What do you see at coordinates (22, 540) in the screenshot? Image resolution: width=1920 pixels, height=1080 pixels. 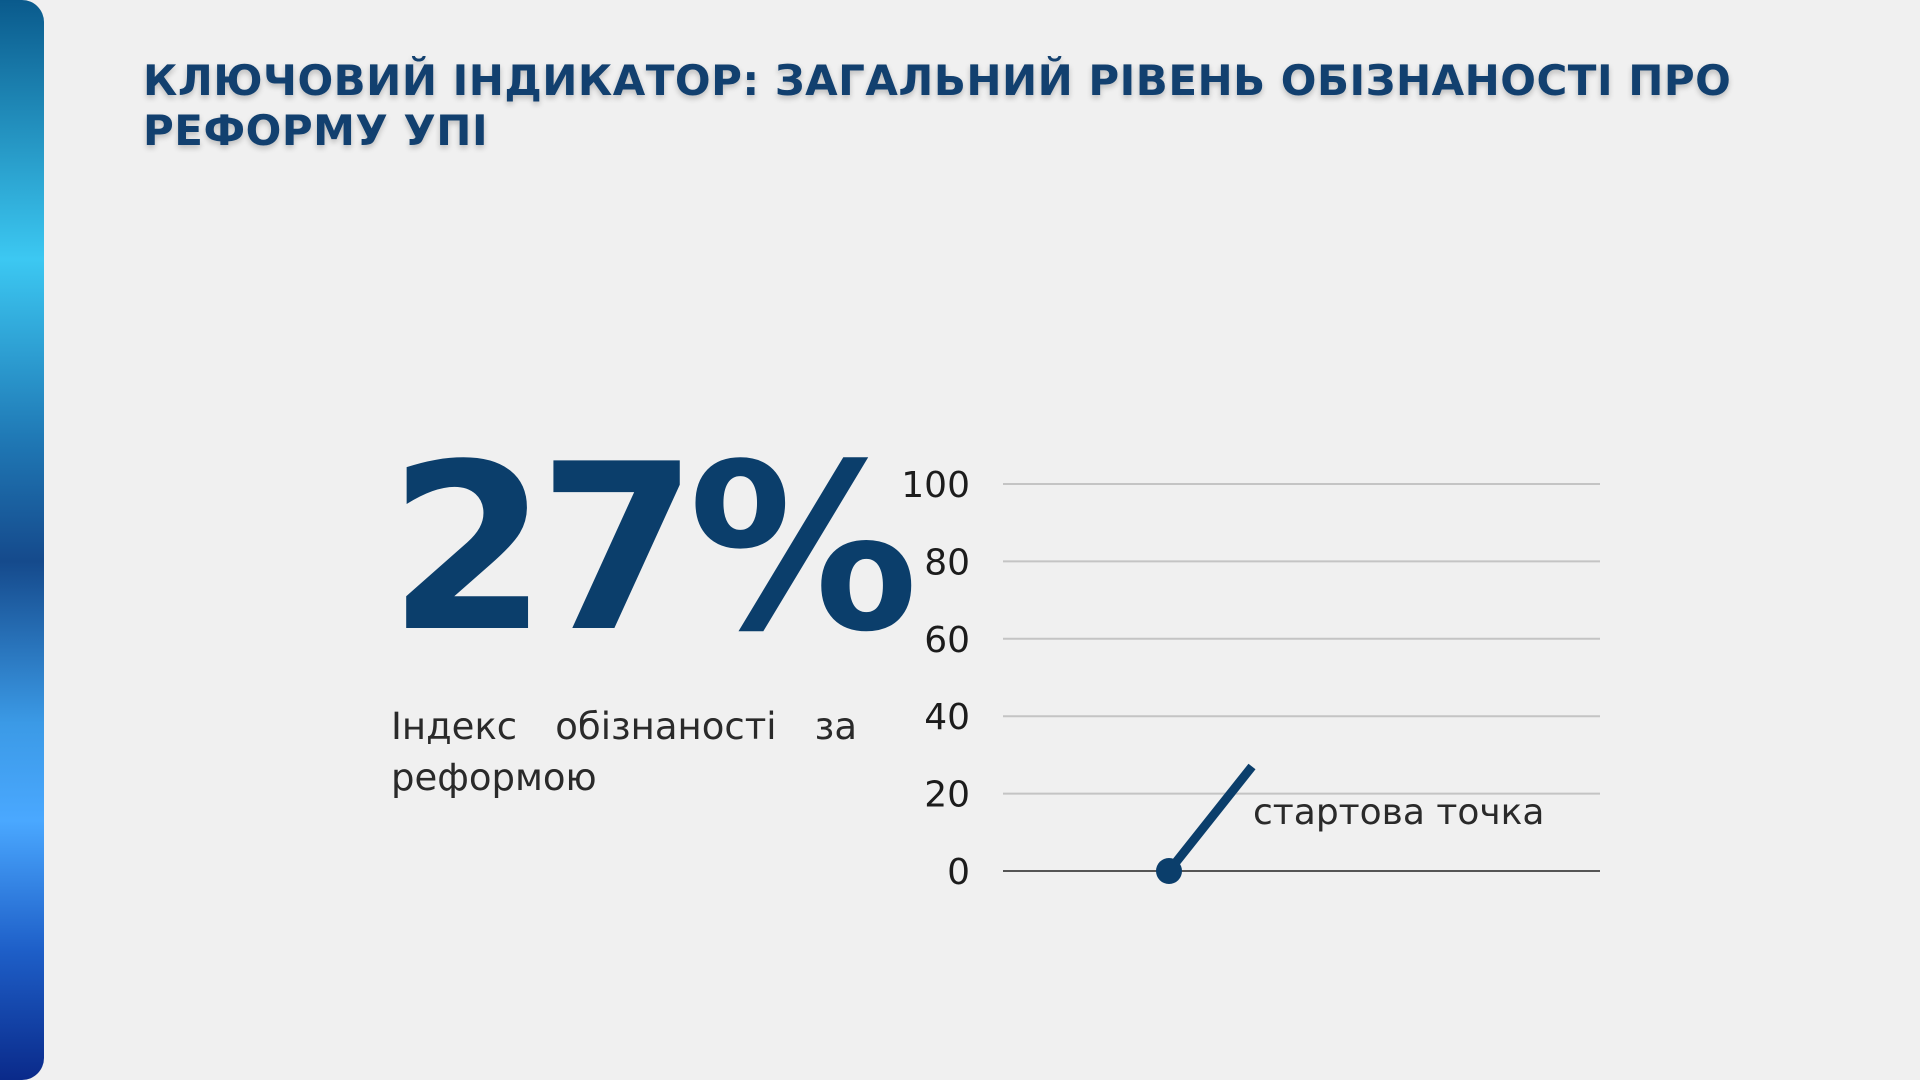 I see `accent-side-bar` at bounding box center [22, 540].